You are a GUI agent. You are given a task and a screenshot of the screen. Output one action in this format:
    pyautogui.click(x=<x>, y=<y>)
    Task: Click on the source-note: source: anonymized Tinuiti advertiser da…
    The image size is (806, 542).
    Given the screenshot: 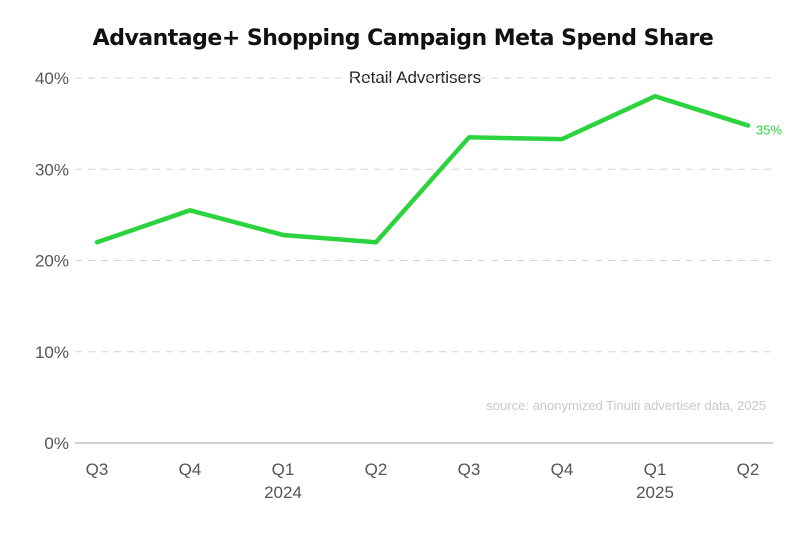 What is the action you would take?
    pyautogui.click(x=626, y=405)
    